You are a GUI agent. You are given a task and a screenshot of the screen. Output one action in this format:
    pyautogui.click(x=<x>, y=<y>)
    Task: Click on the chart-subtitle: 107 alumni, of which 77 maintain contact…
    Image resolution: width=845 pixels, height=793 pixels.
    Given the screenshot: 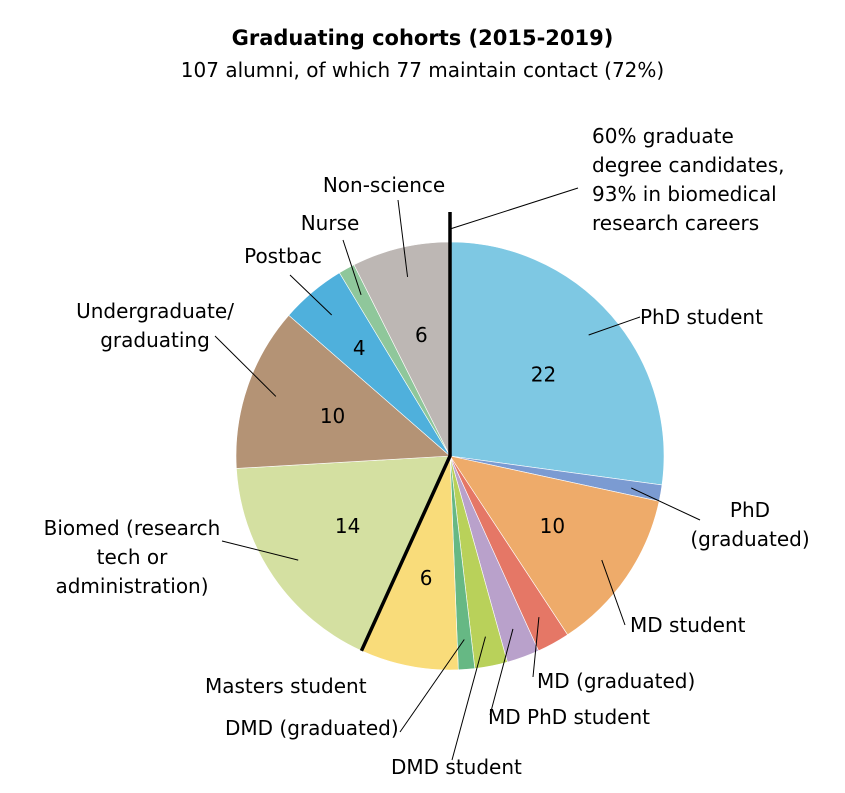 What is the action you would take?
    pyautogui.click(x=422, y=70)
    